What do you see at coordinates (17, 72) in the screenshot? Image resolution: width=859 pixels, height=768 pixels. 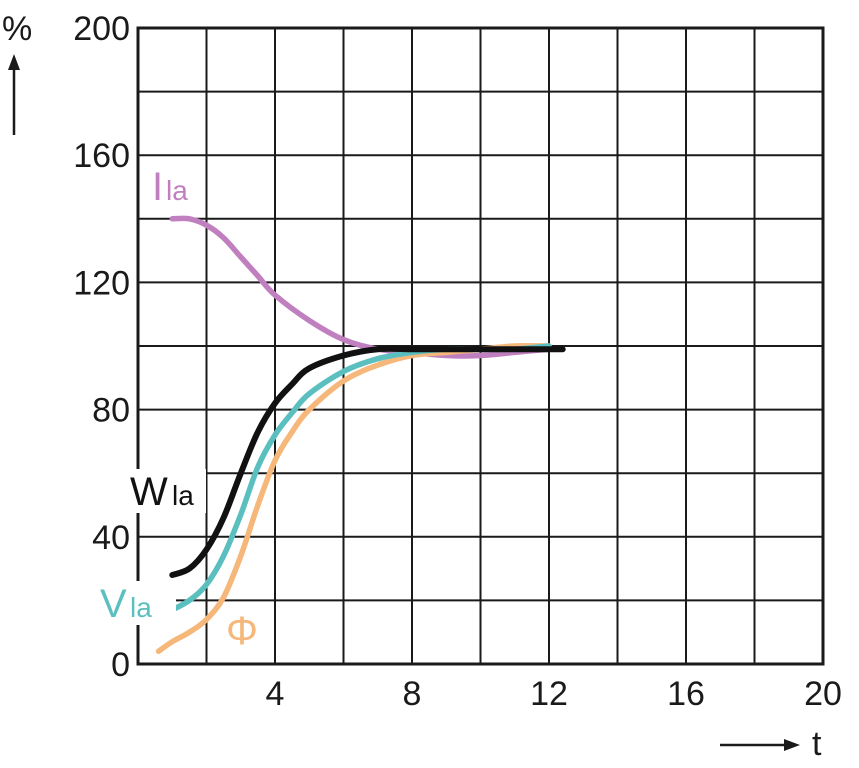 I see `y-axis-label-group: %` at bounding box center [17, 72].